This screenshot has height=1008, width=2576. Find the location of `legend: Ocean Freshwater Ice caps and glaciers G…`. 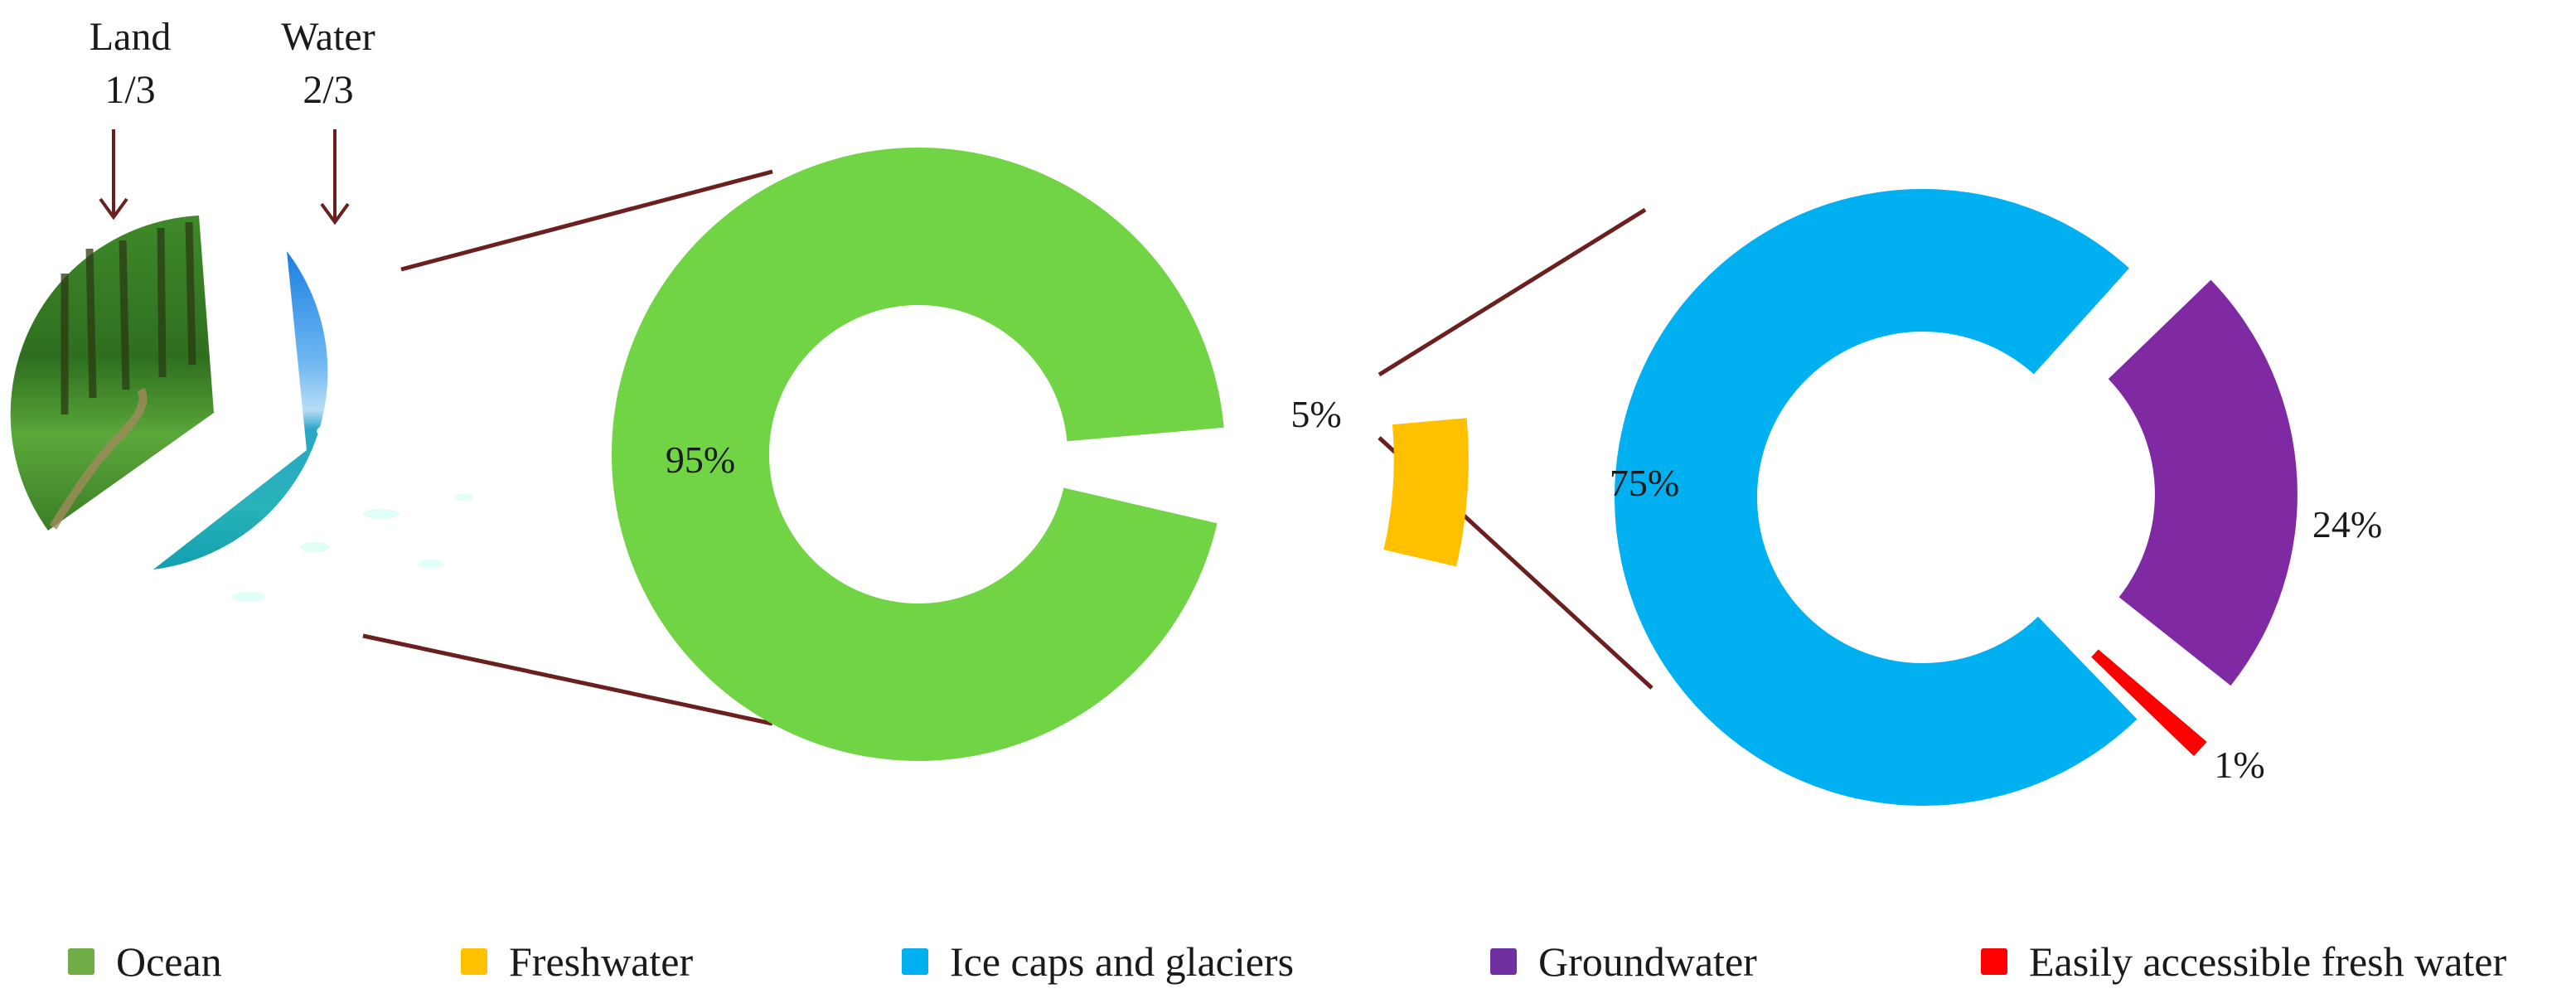

legend: Ocean Freshwater Ice caps and glaciers G… is located at coordinates (1288, 962).